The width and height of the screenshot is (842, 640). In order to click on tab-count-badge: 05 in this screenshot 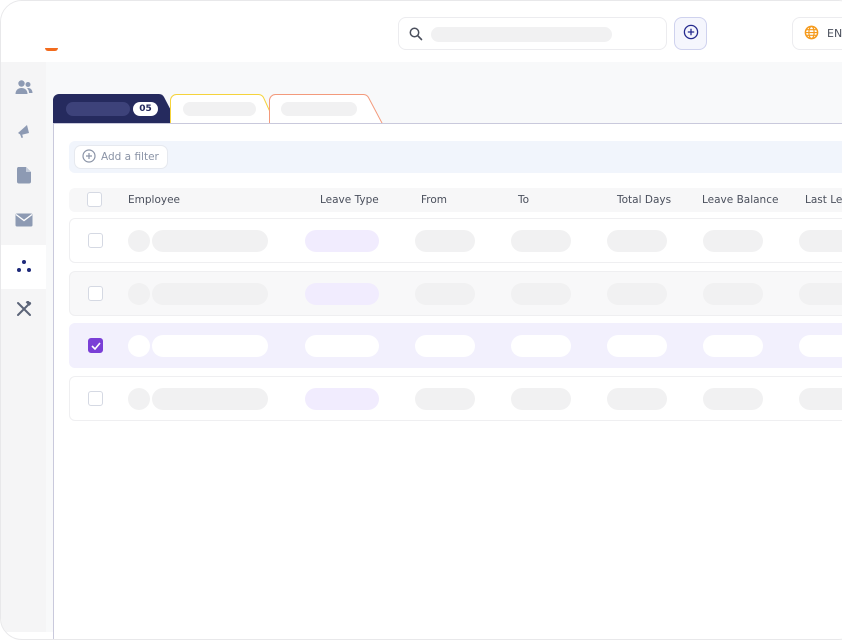, I will do `click(145, 109)`.